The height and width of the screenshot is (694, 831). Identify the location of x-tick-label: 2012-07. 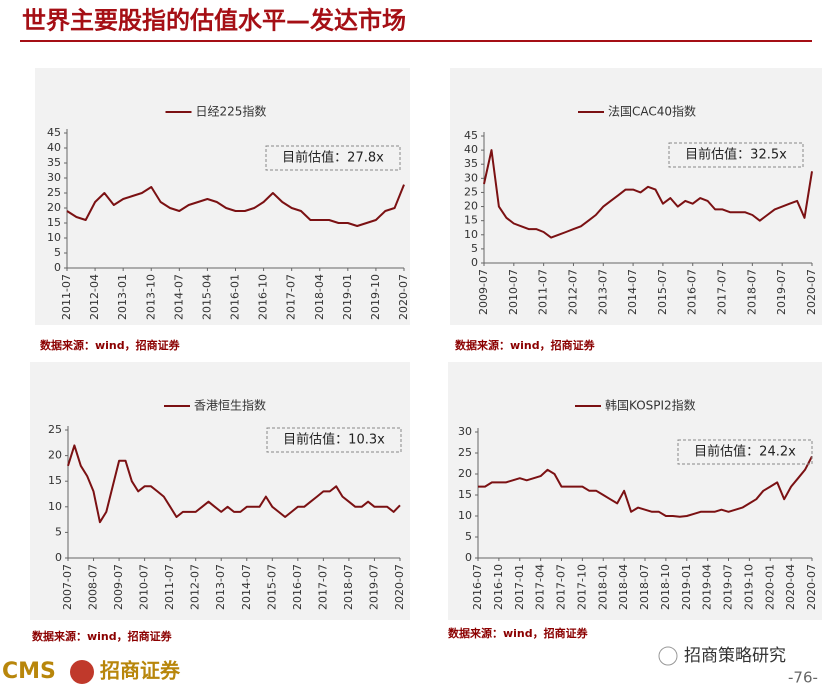
(572, 292).